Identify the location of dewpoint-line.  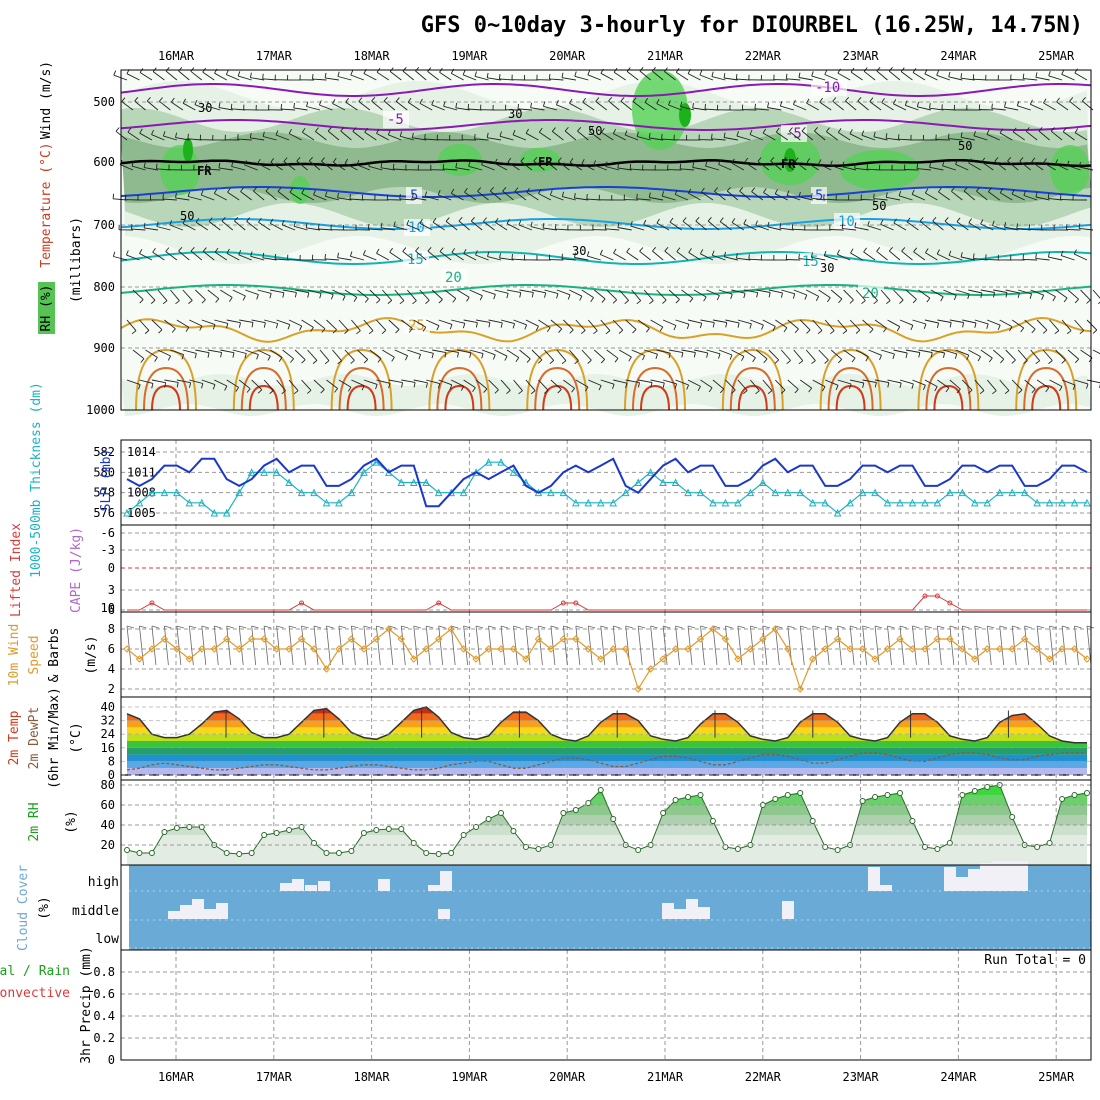
(606, 761).